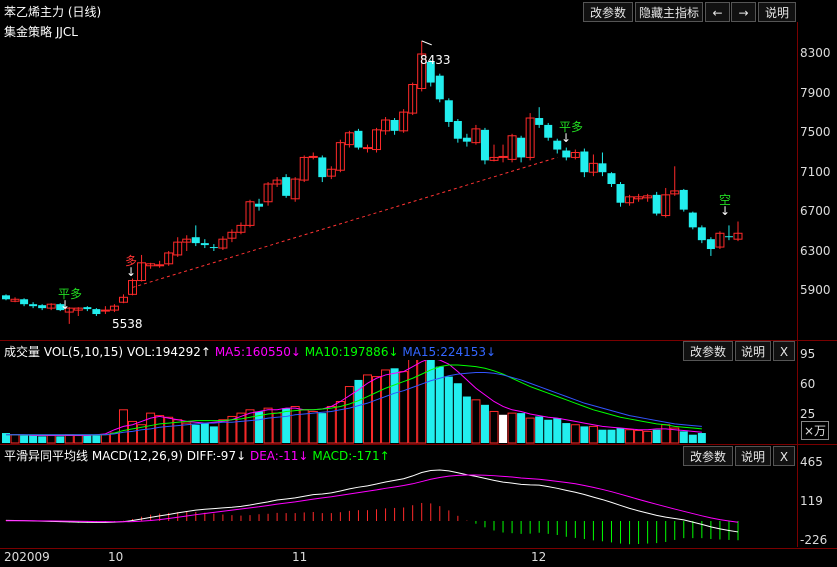 The width and height of the screenshot is (837, 567). Describe the element at coordinates (53, 12) in the screenshot. I see `window-title: 苯乙烯主力 (日线)` at that location.